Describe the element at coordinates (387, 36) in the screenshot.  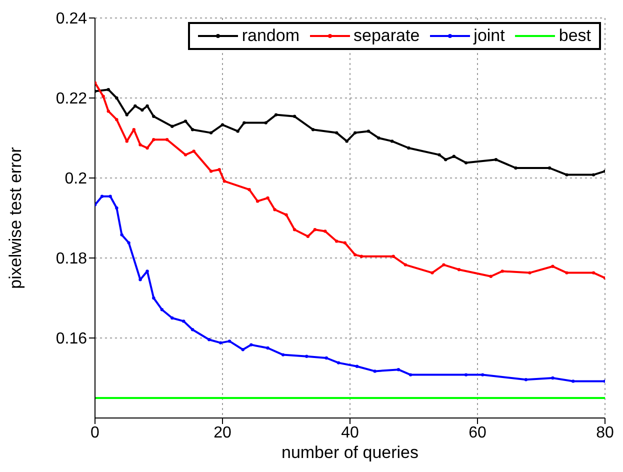
I see `legend-label: separate` at that location.